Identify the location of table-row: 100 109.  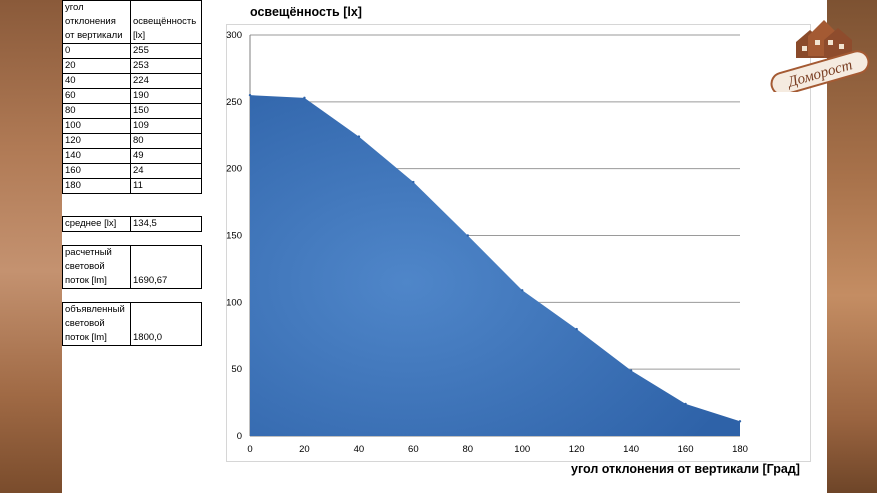
(132, 126).